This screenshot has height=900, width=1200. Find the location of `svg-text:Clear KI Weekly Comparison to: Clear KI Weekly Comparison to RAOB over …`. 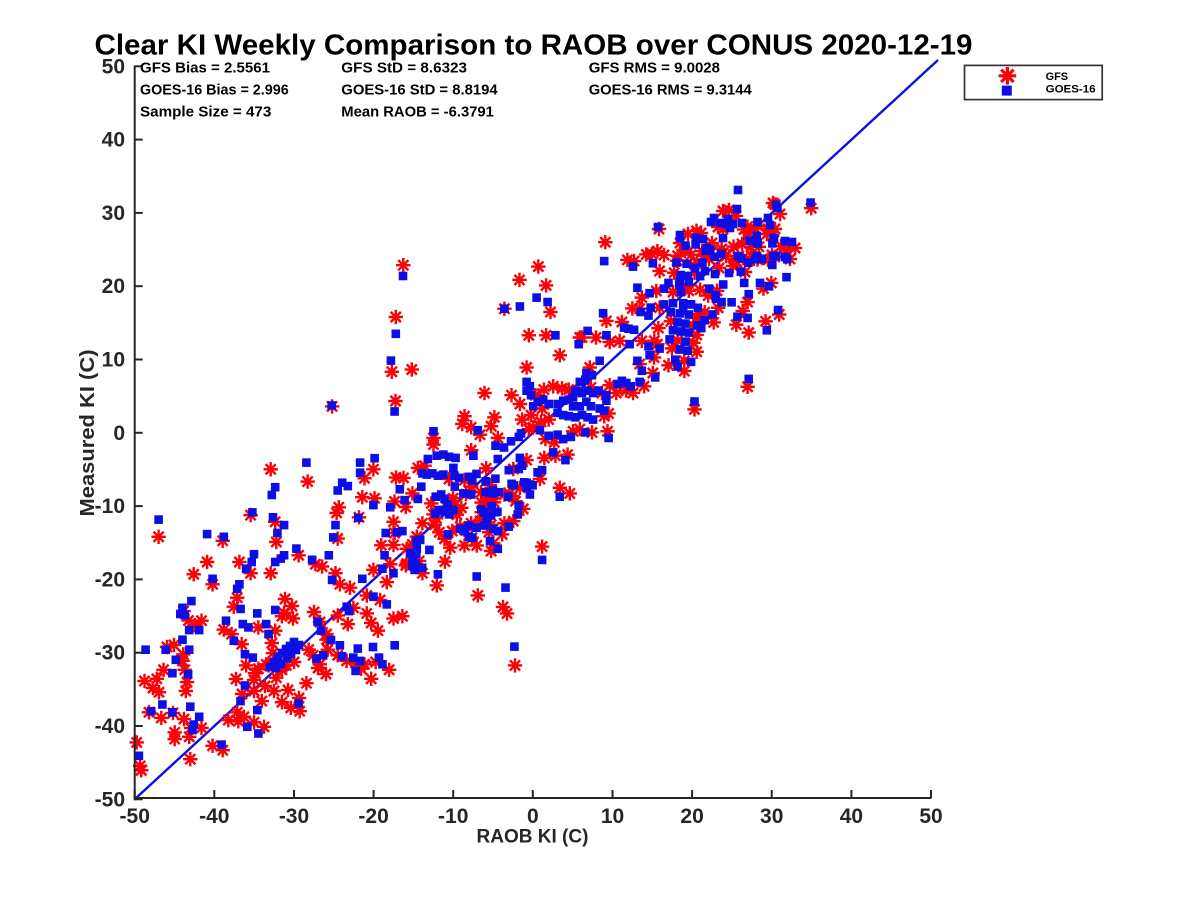

svg-text:Clear KI Weekly Comparison to: Clear KI Weekly Comparison to RAOB over … is located at coordinates (534, 46).